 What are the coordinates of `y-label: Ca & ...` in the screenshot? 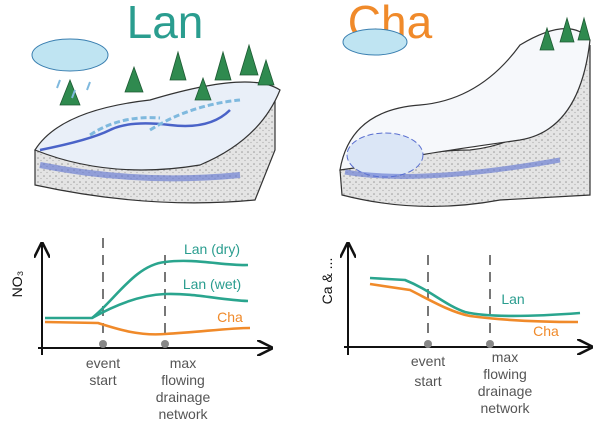 It's located at (327, 281).